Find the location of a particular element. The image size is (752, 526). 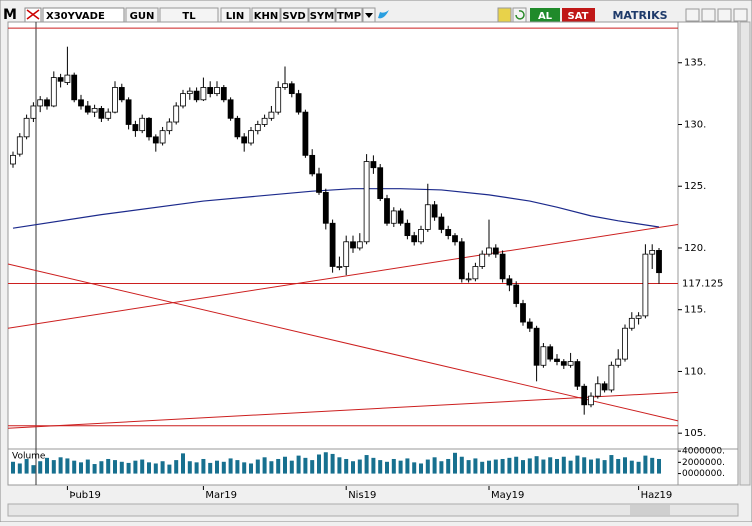

toolbar: M X30YVADE GUN TL LIN KHN SVD SYM TMP AL is located at coordinates (375, 15).